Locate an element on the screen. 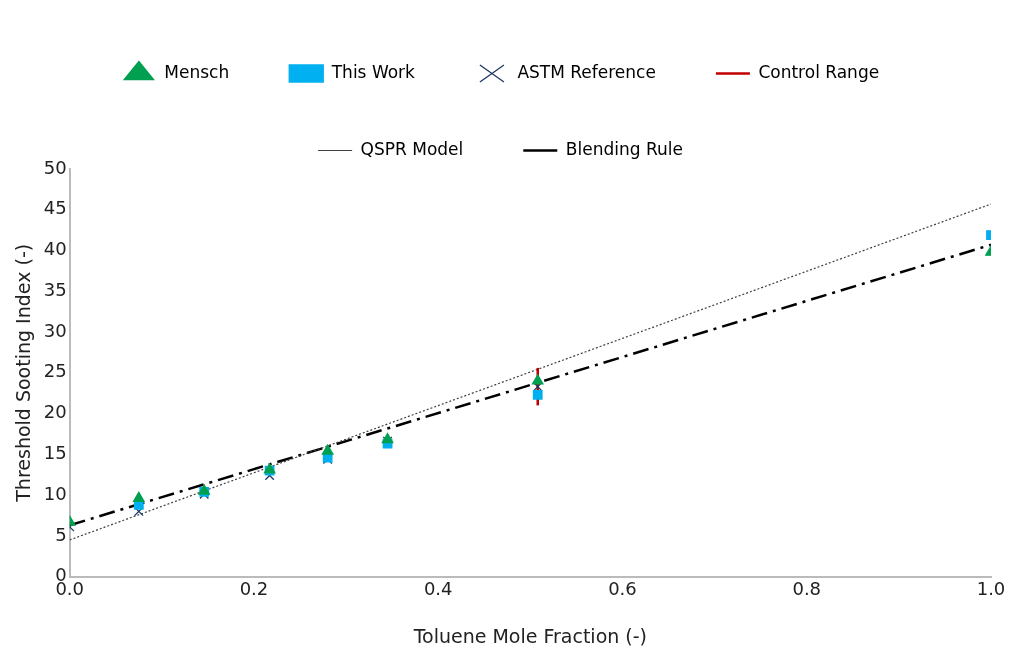  x-tick-label: 0.8 is located at coordinates (807, 589).